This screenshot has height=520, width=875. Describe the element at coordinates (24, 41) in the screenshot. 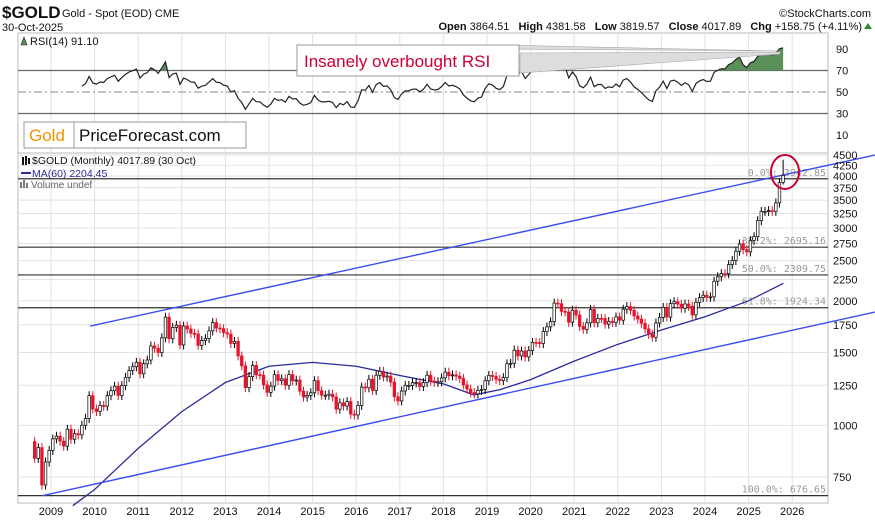

I see `rsi-legend-icon` at that location.